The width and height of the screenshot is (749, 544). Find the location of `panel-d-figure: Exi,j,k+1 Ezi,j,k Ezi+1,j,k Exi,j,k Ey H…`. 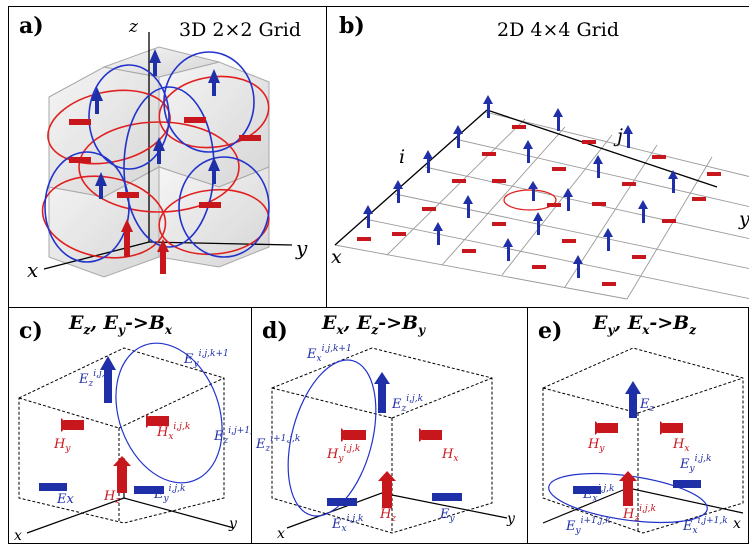

panel-d-figure: Exi,j,k+1 Ezi,j,k Ezi+1,j,k Exi,j,k Ey H… is located at coordinates (385, 443).